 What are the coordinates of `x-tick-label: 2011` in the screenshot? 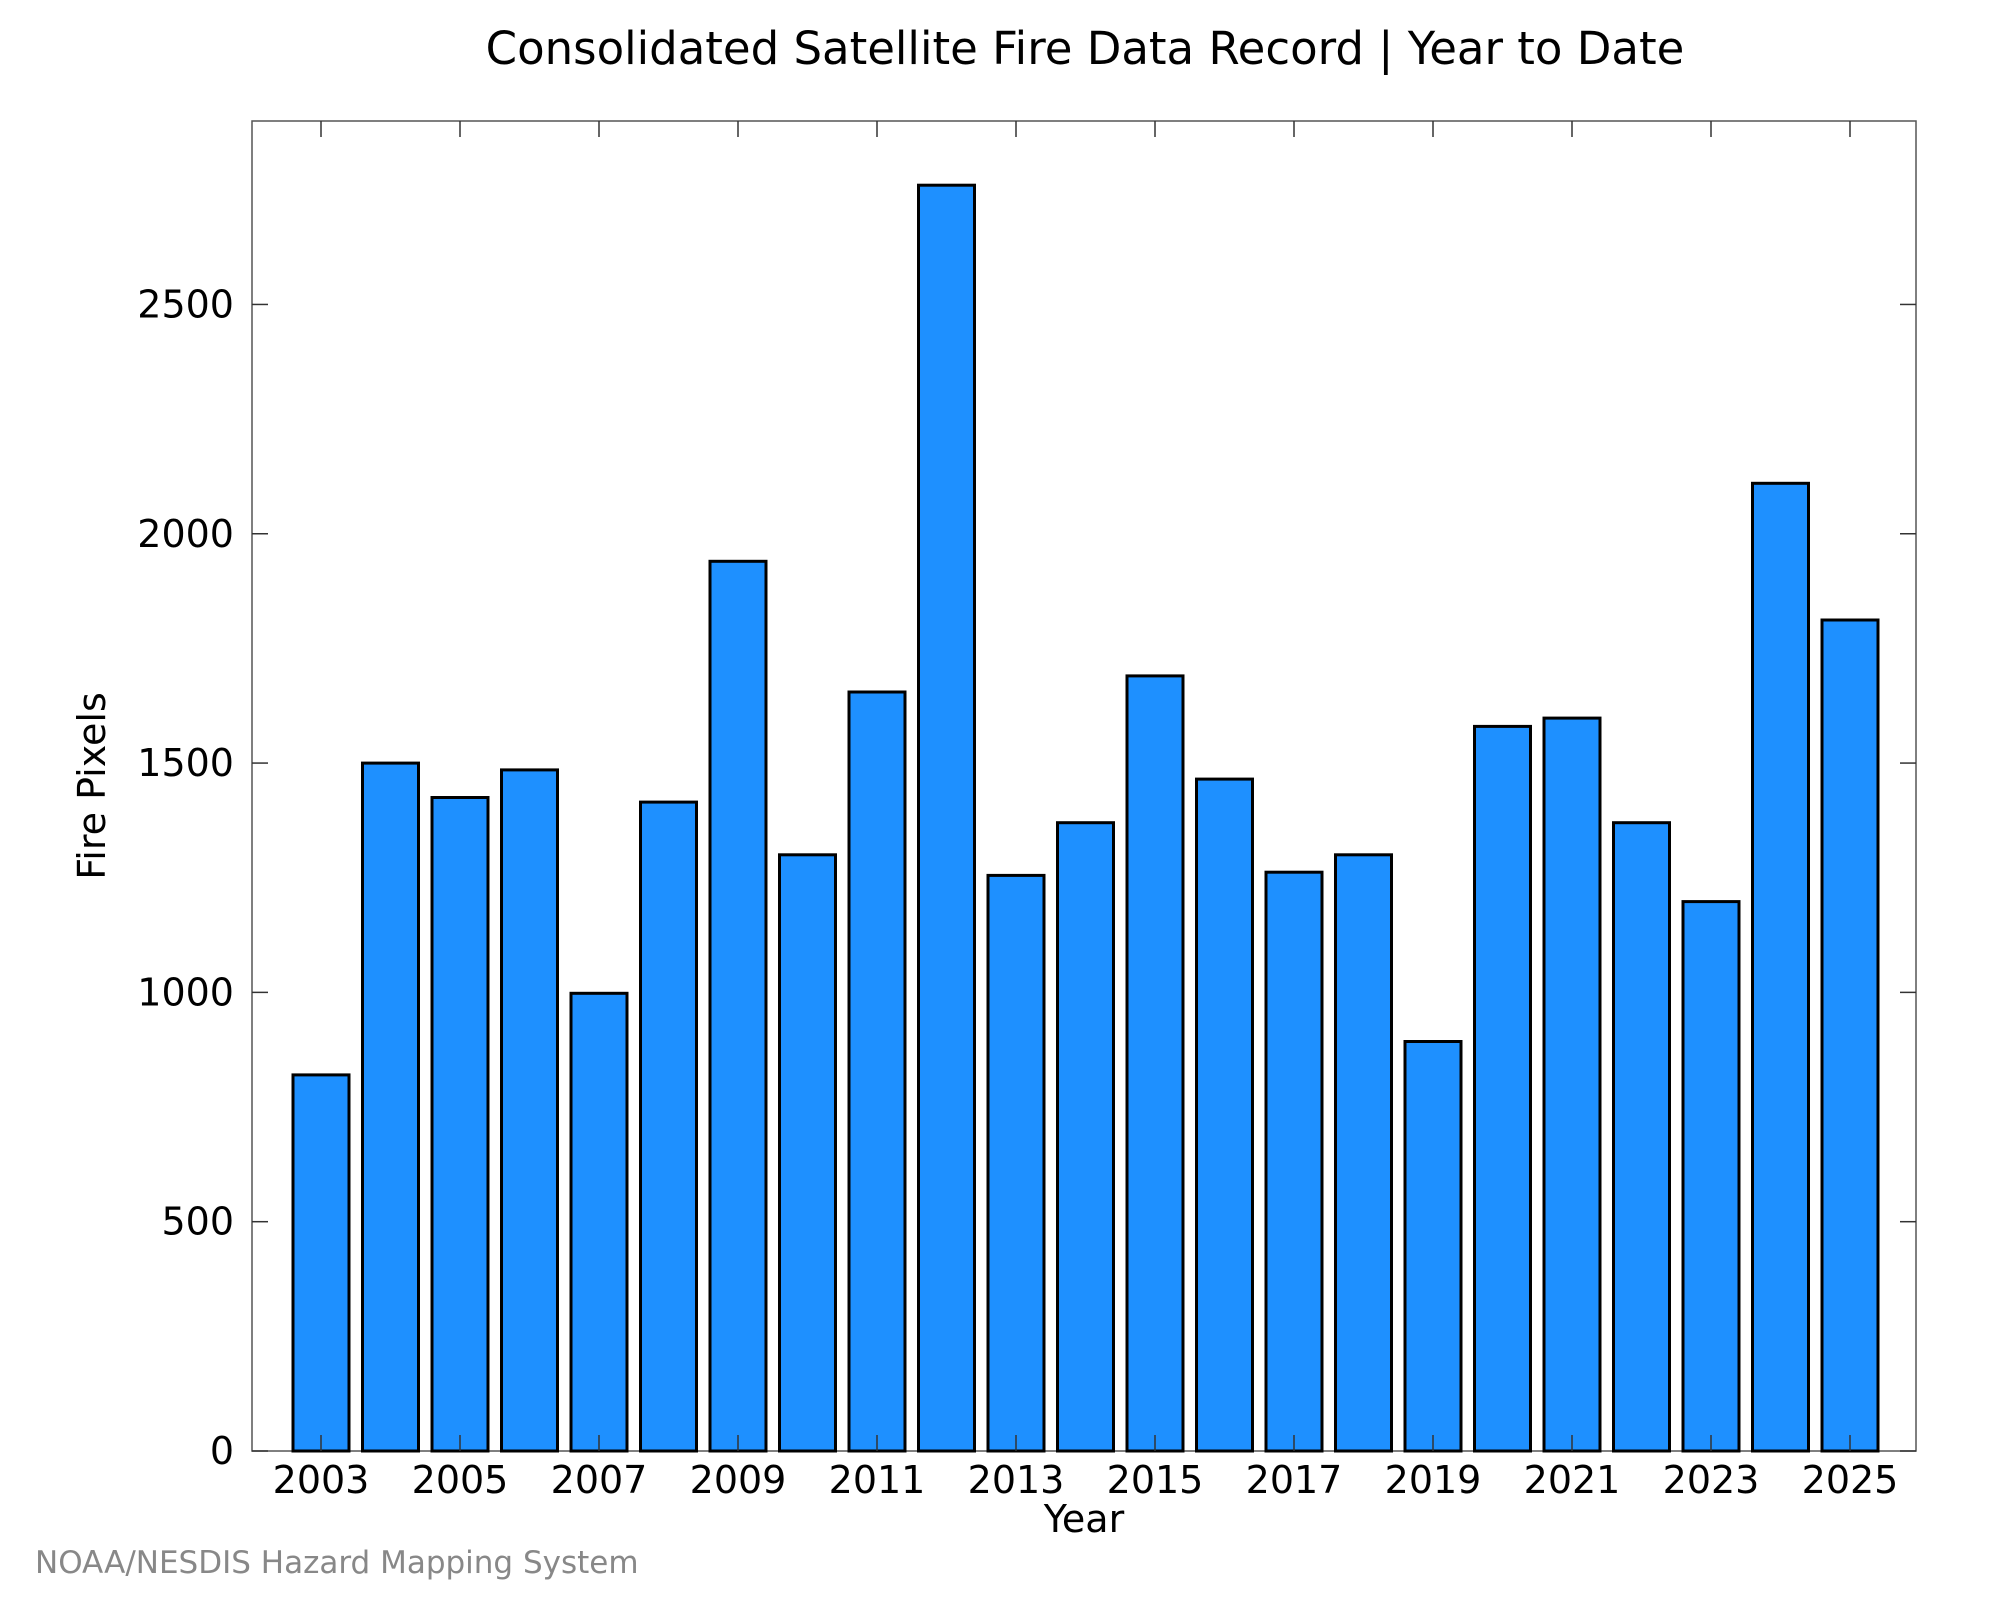 It's located at (877, 1480).